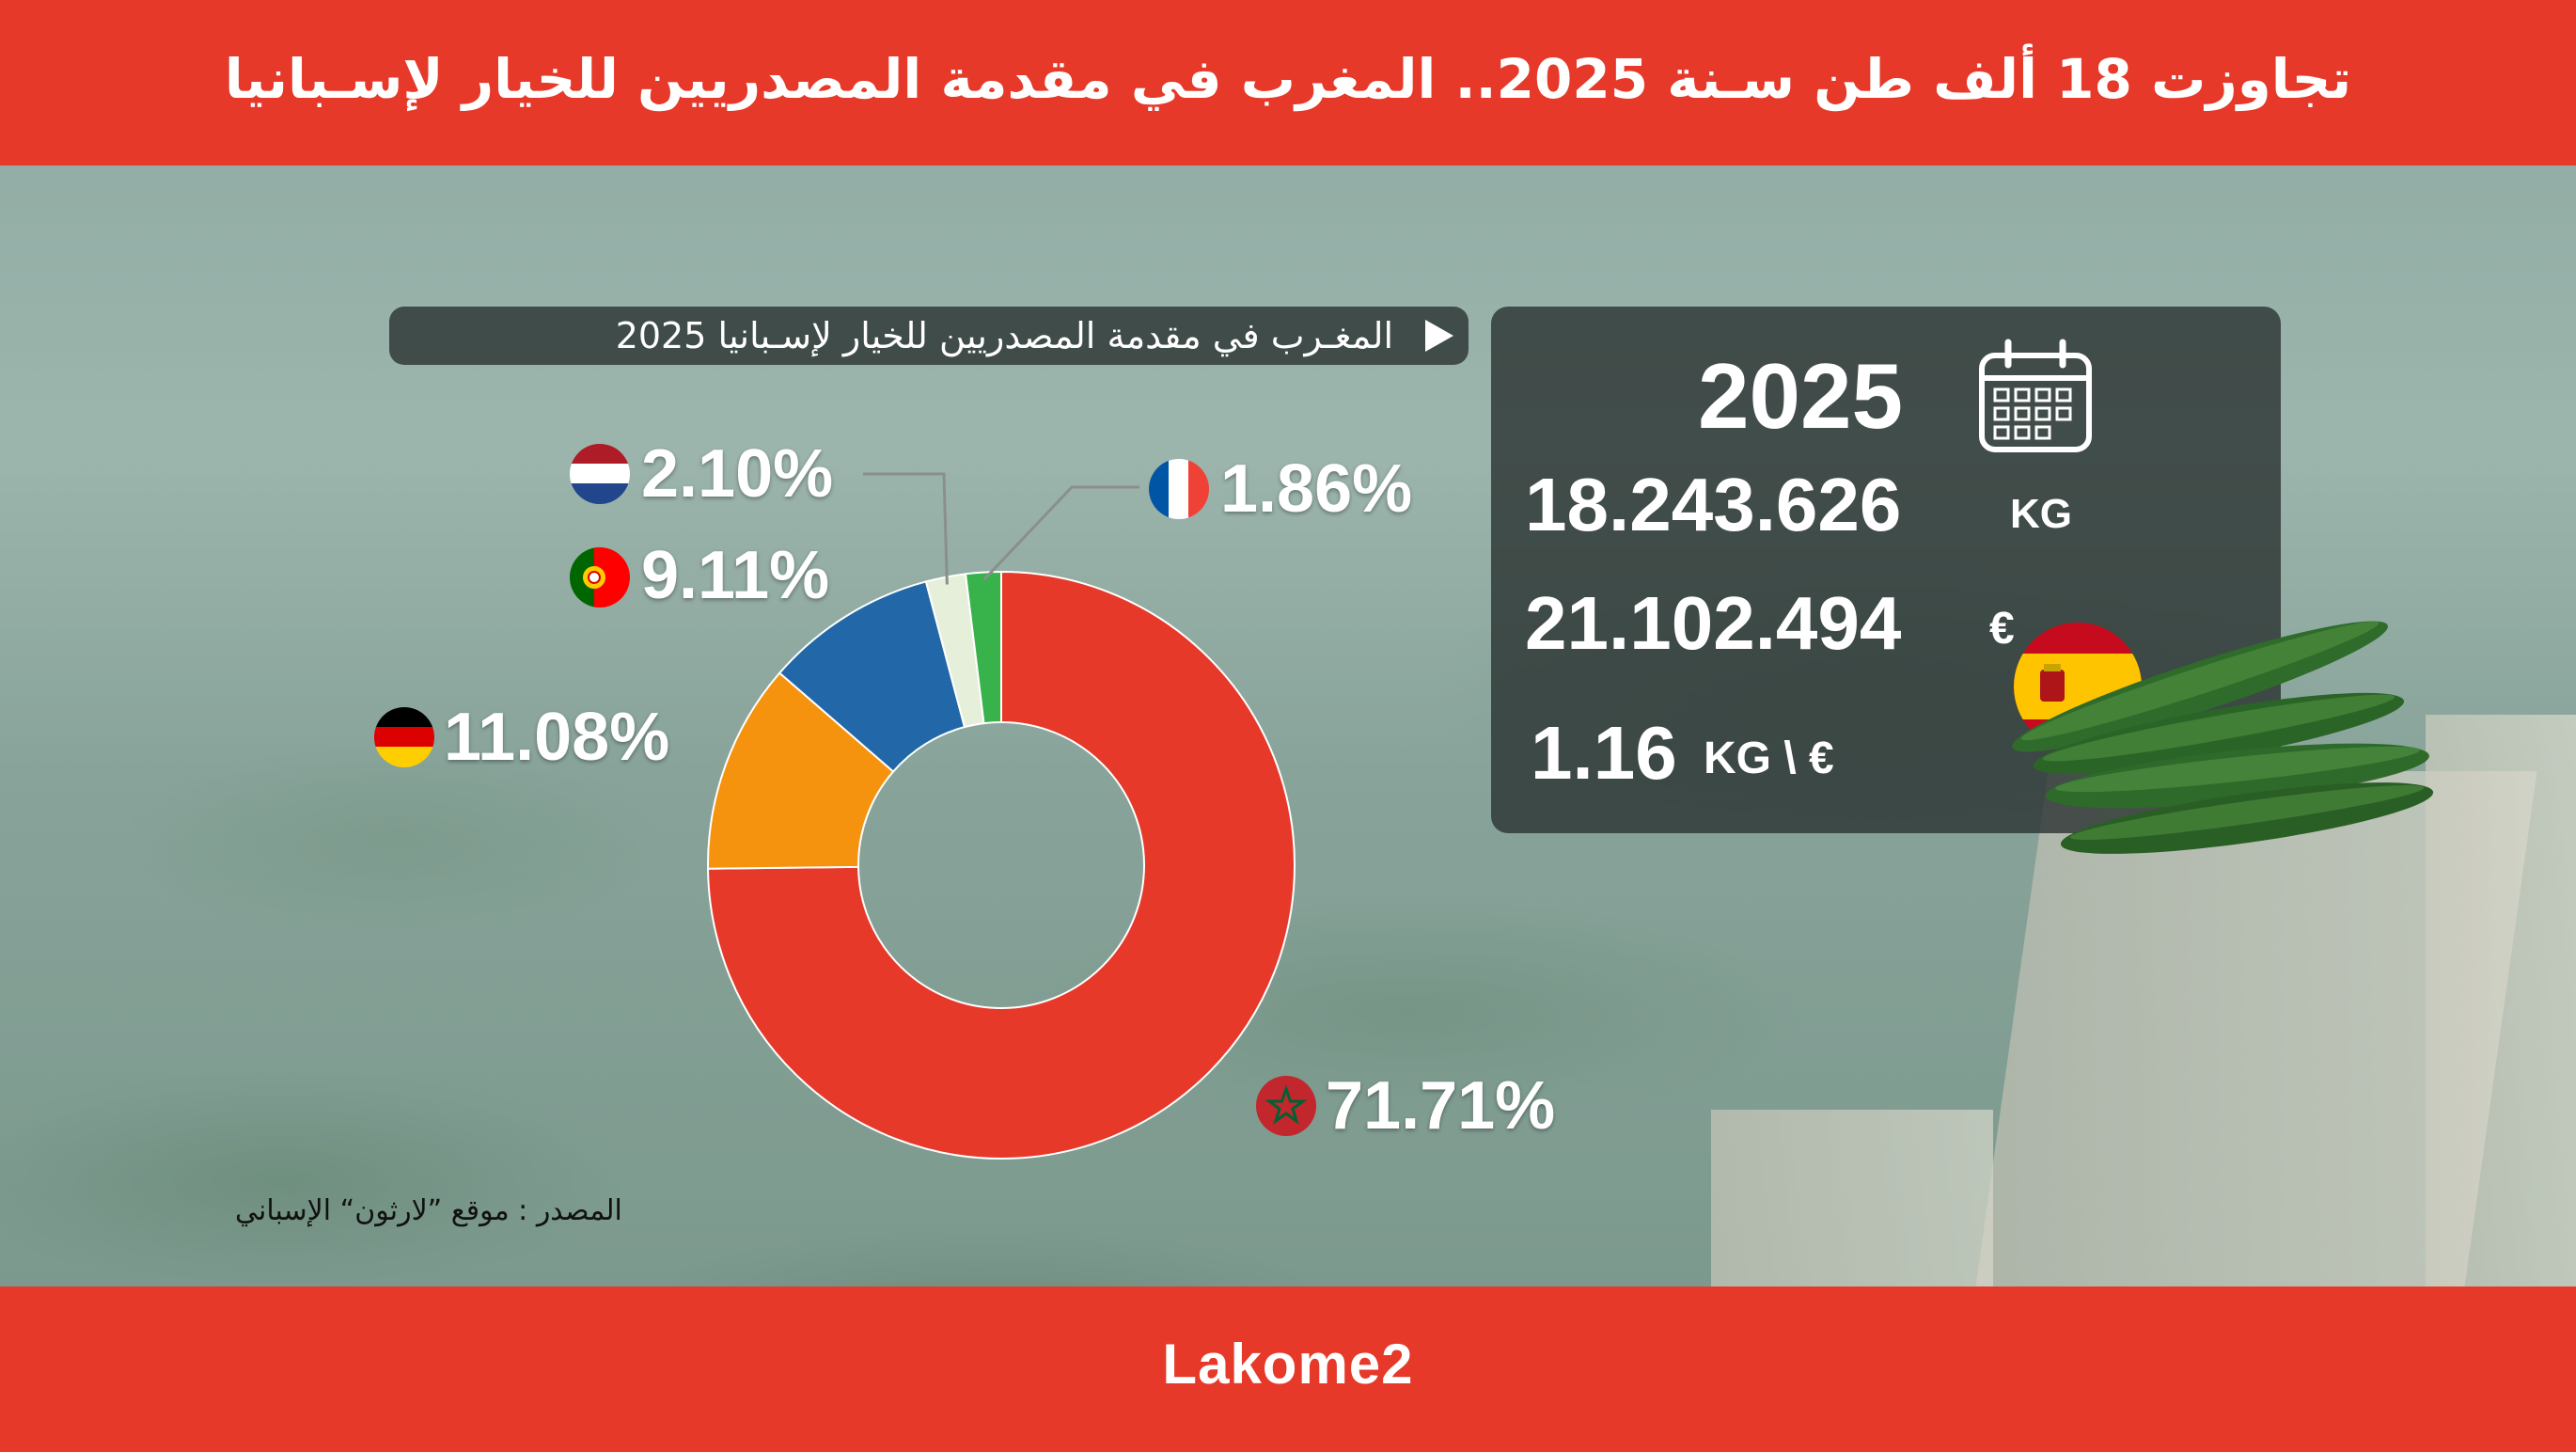  What do you see at coordinates (1288, 1365) in the screenshot?
I see `brand-logo: Lakome2` at bounding box center [1288, 1365].